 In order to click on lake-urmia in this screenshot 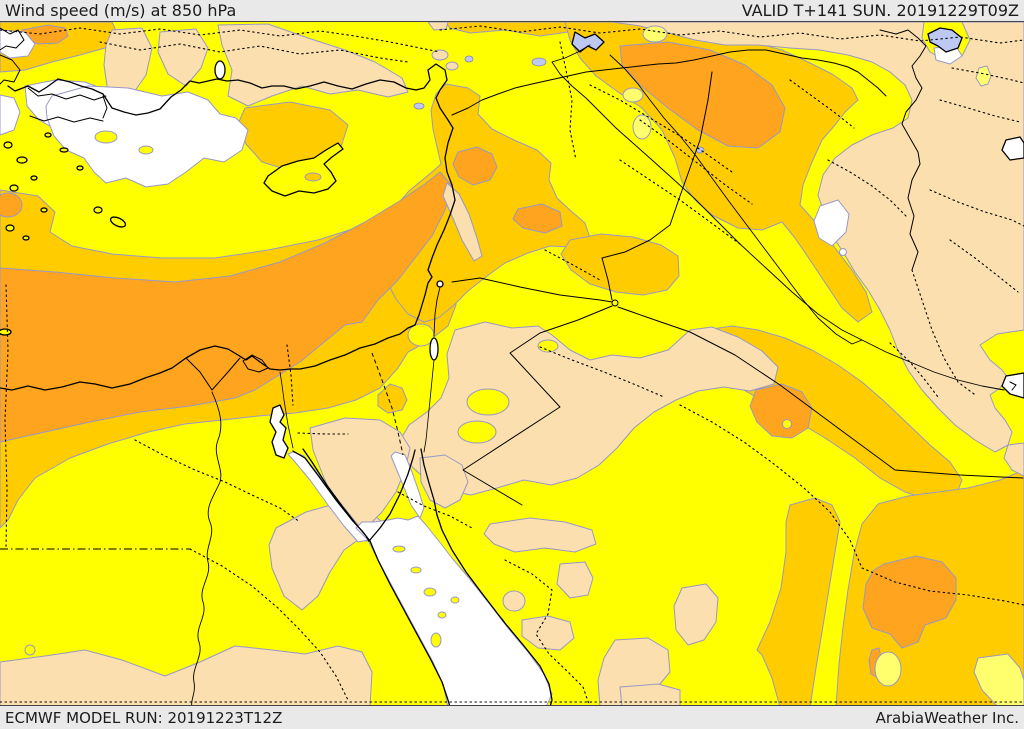, I will do `click(1012, 148)`.